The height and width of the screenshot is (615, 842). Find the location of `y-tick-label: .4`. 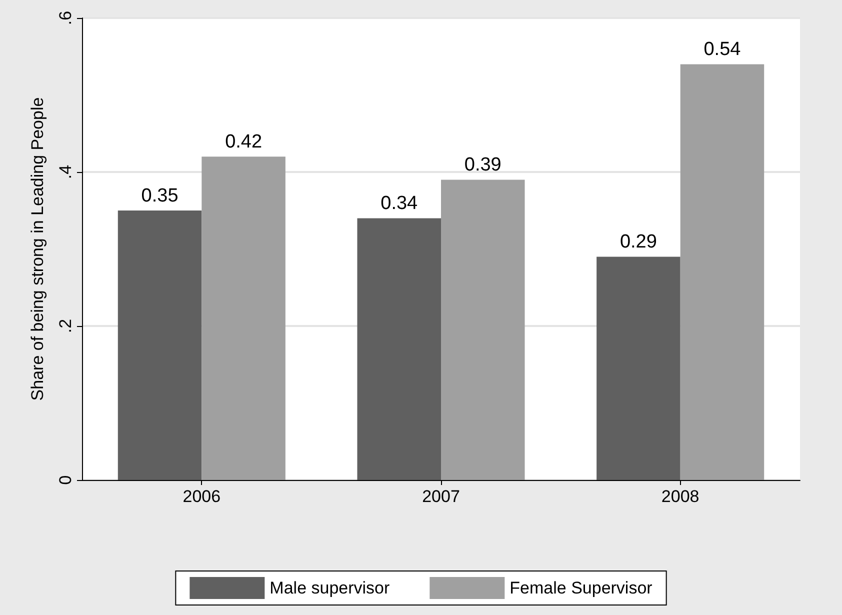

y-tick-label: .4 is located at coordinates (65, 172).